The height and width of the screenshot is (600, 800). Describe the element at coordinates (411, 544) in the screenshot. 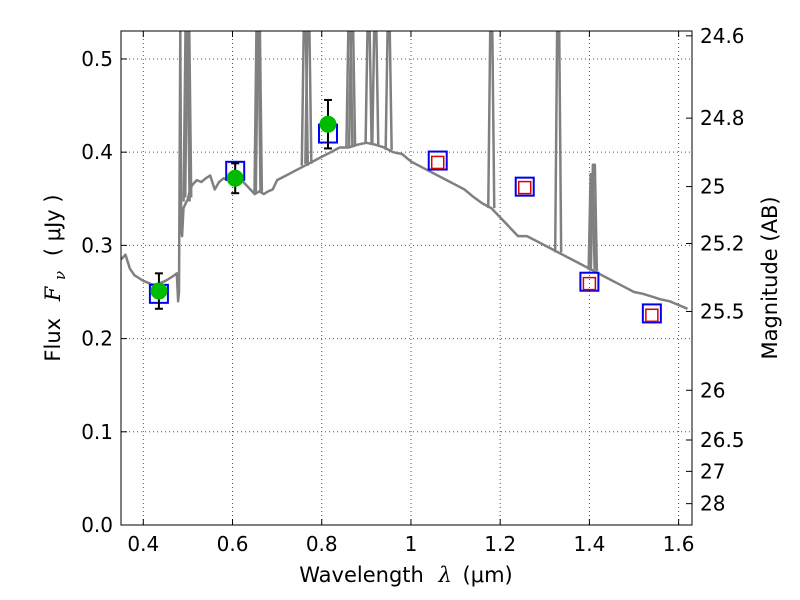

I see `x-tick-label: 1` at that location.